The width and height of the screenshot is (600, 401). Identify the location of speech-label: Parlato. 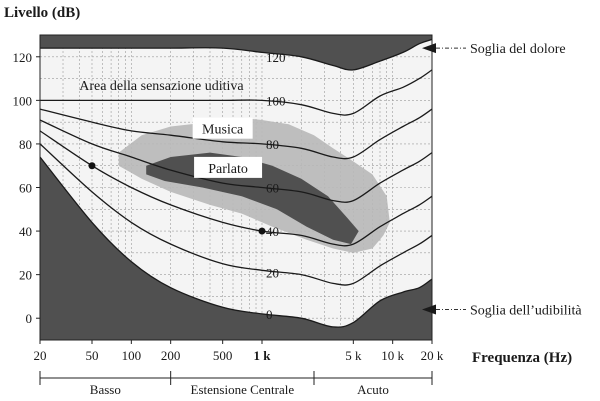
(228, 169).